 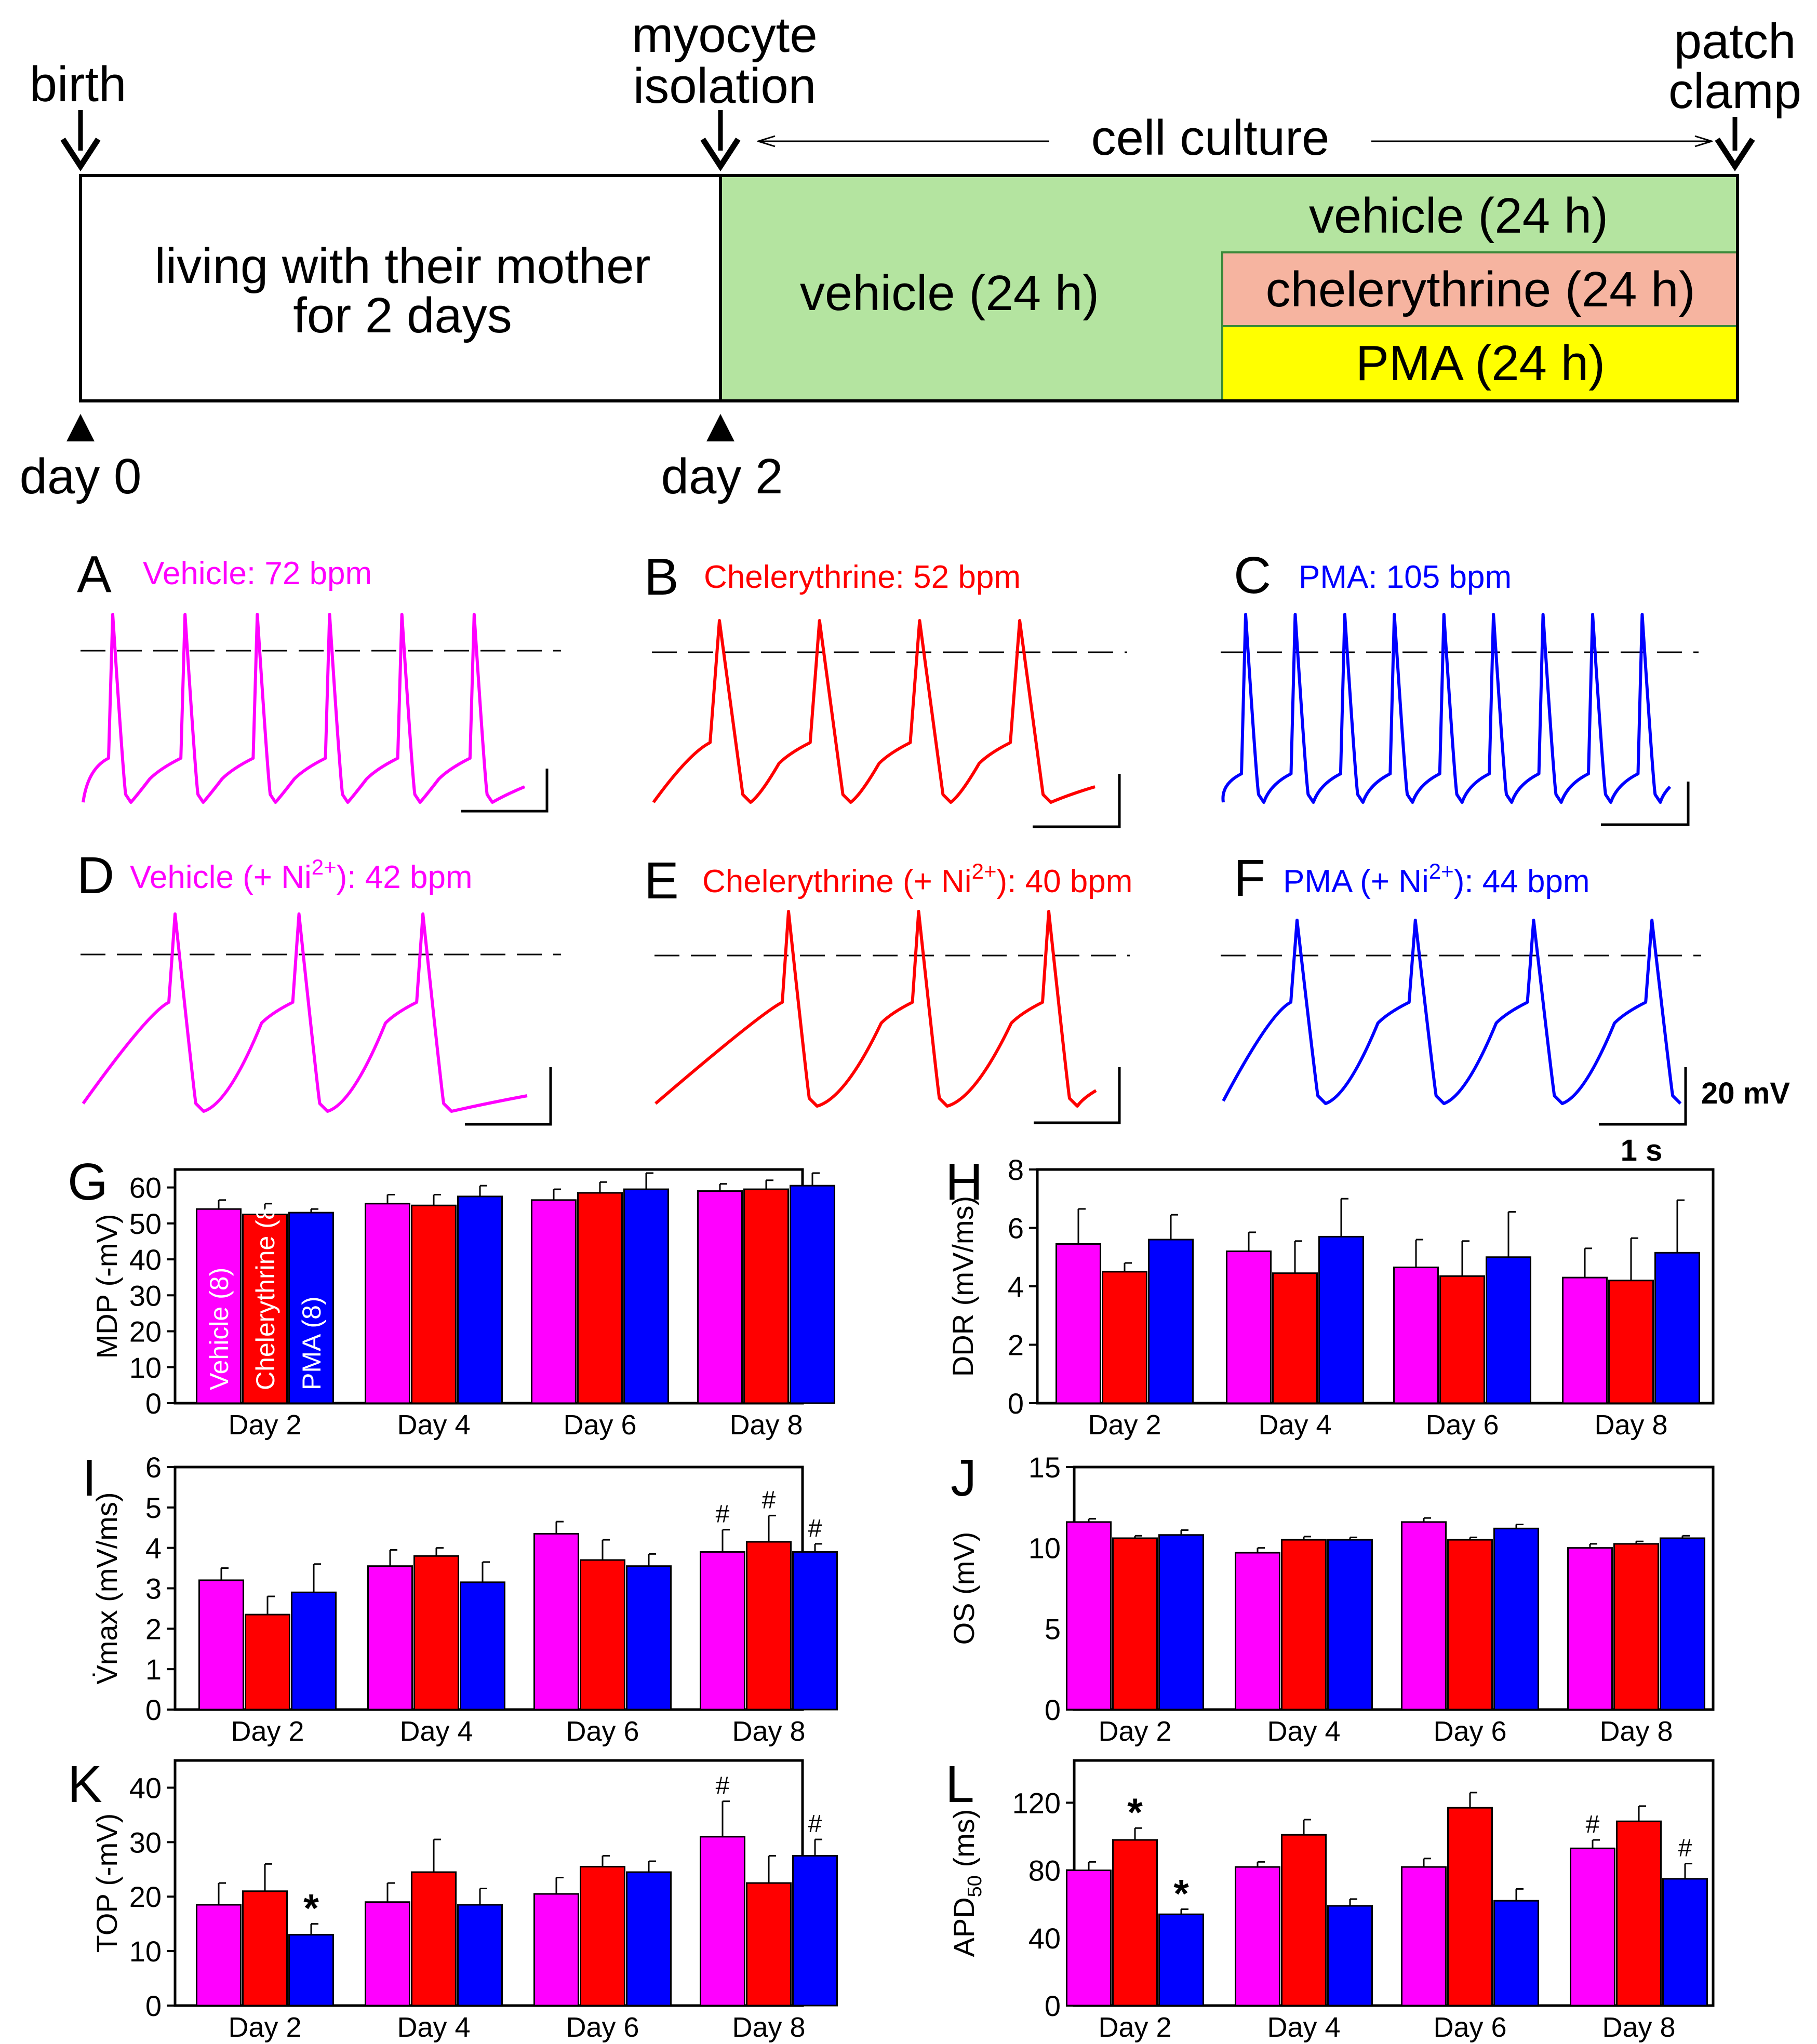 I want to click on trace-title-F: PMA (+ Ni2+): 44 bpm, so click(x=1436, y=879).